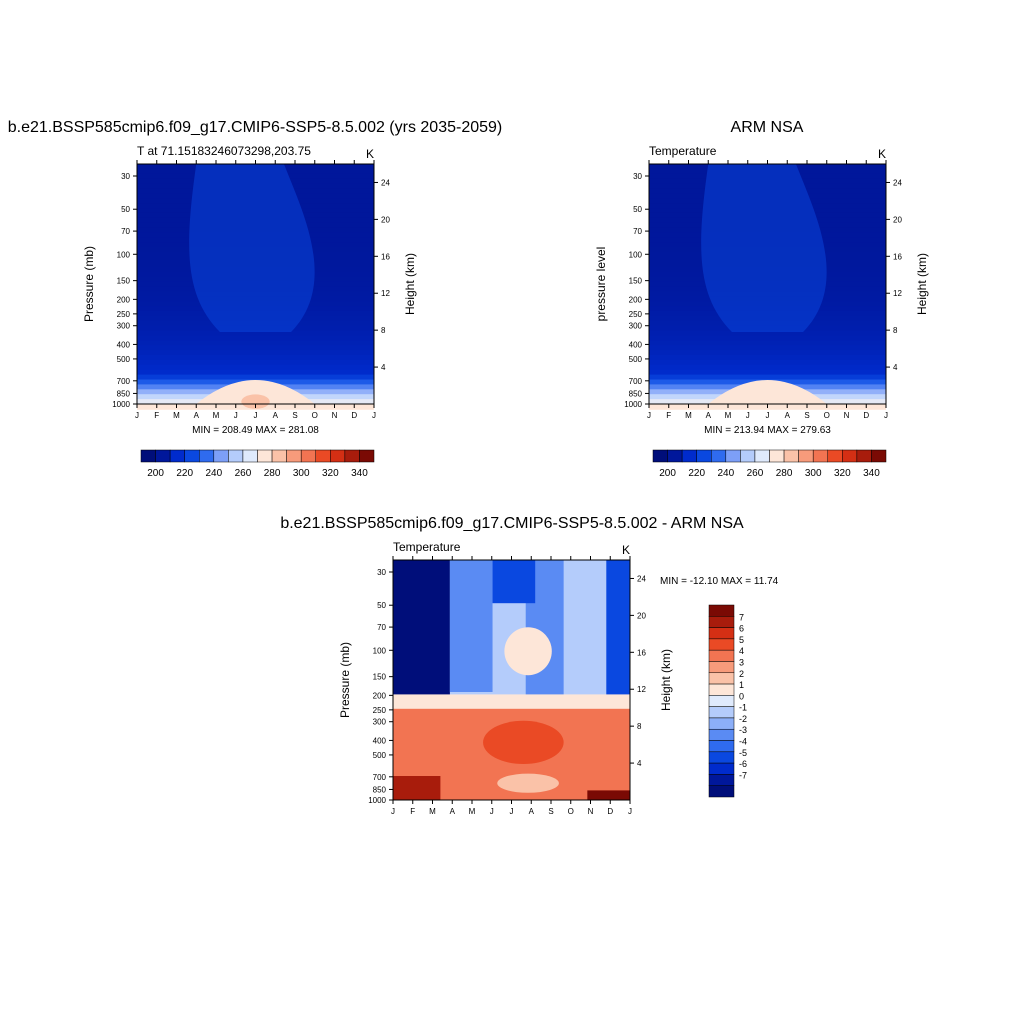  What do you see at coordinates (417, 788) in the screenshot?
I see `surface-warm-anomaly` at bounding box center [417, 788].